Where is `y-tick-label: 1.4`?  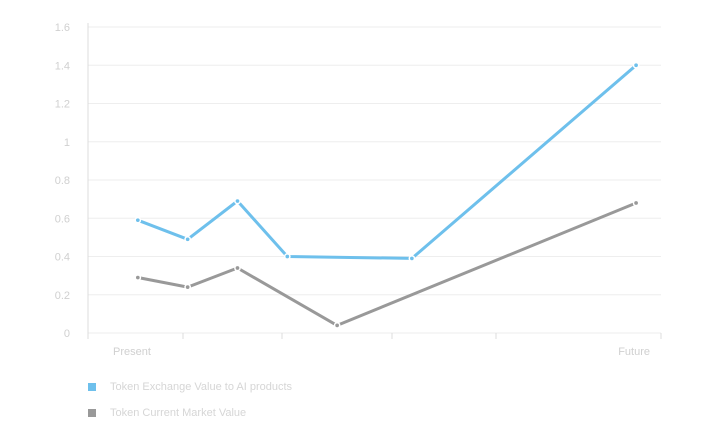
y-tick-label: 1.4 is located at coordinates (62, 66).